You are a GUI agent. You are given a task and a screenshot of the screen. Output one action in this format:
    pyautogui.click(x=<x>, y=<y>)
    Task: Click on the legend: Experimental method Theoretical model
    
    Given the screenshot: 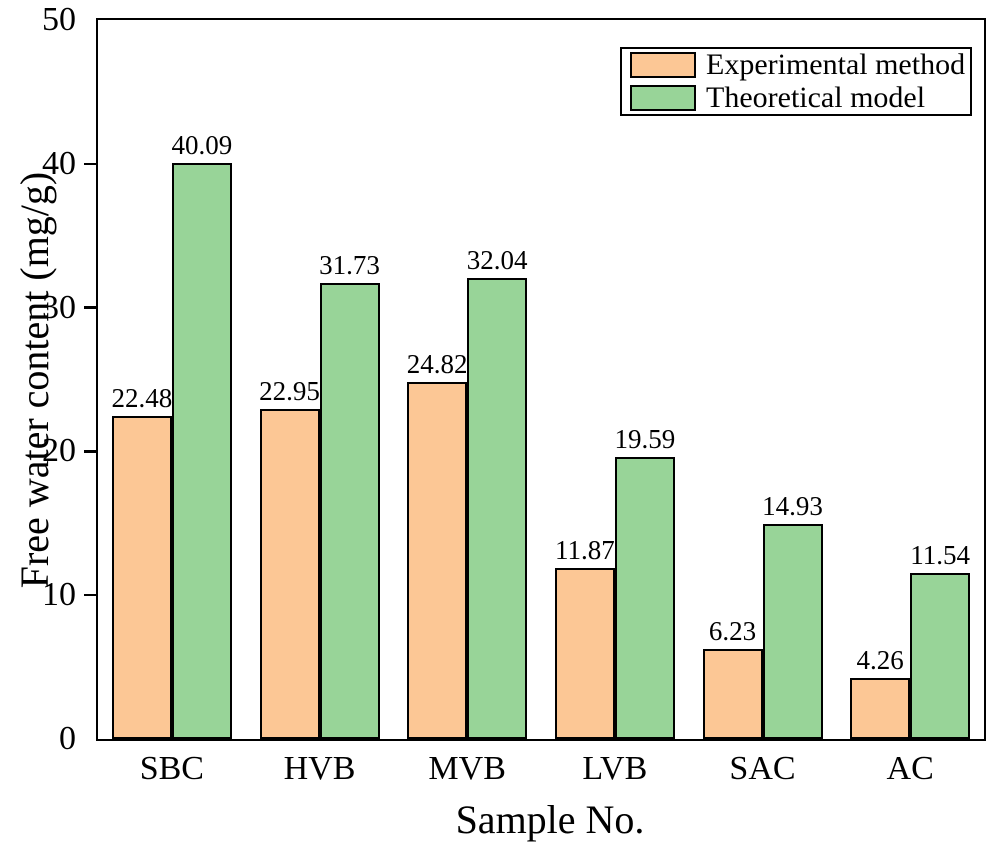 What is the action you would take?
    pyautogui.click(x=796, y=81)
    